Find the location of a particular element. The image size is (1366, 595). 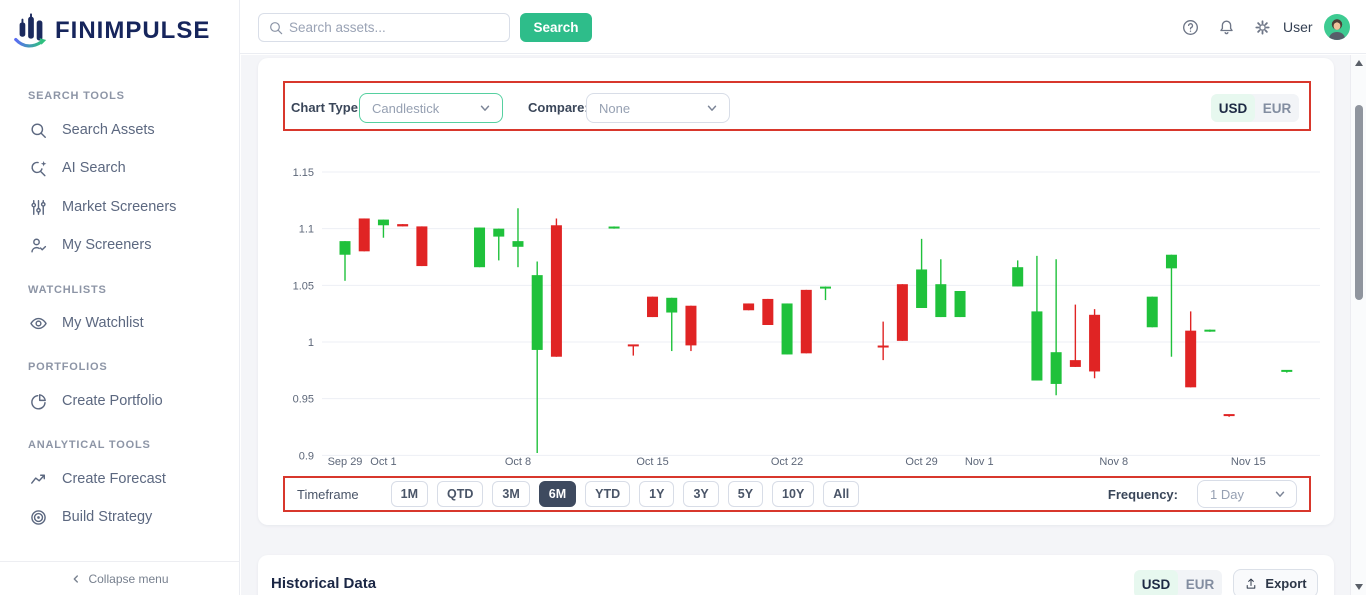

frequency-label: Frequency: is located at coordinates (1142, 494).